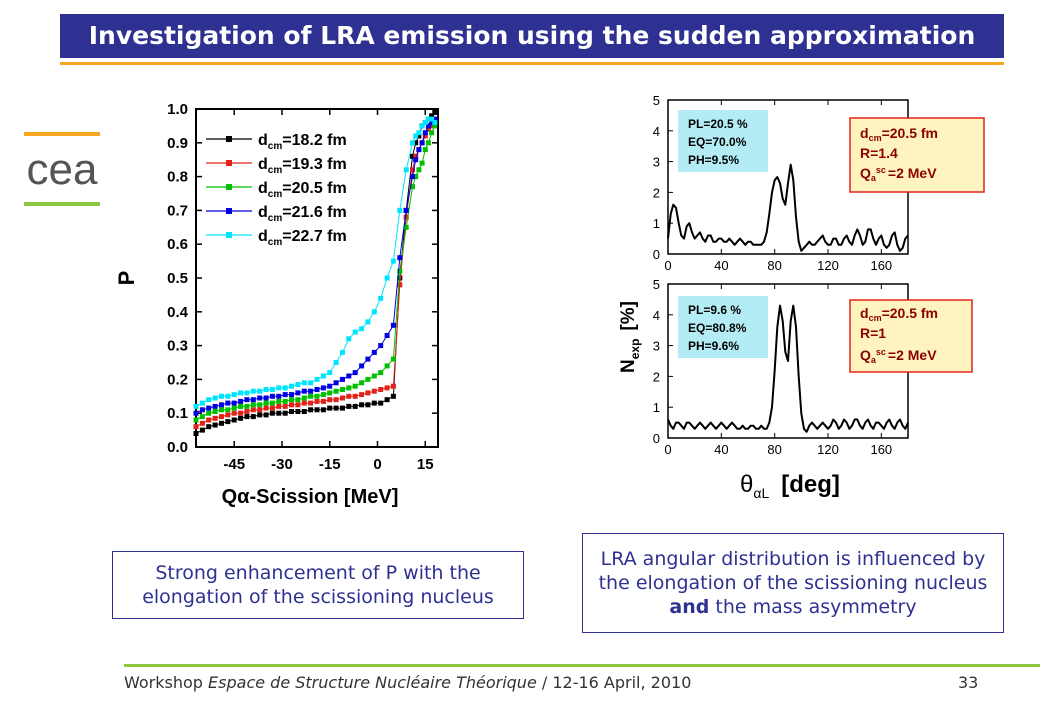 This screenshot has height=720, width=1040. Describe the element at coordinates (310, 497) in the screenshot. I see `left-x-axis-label: Qα-Scission [MeV]` at that location.